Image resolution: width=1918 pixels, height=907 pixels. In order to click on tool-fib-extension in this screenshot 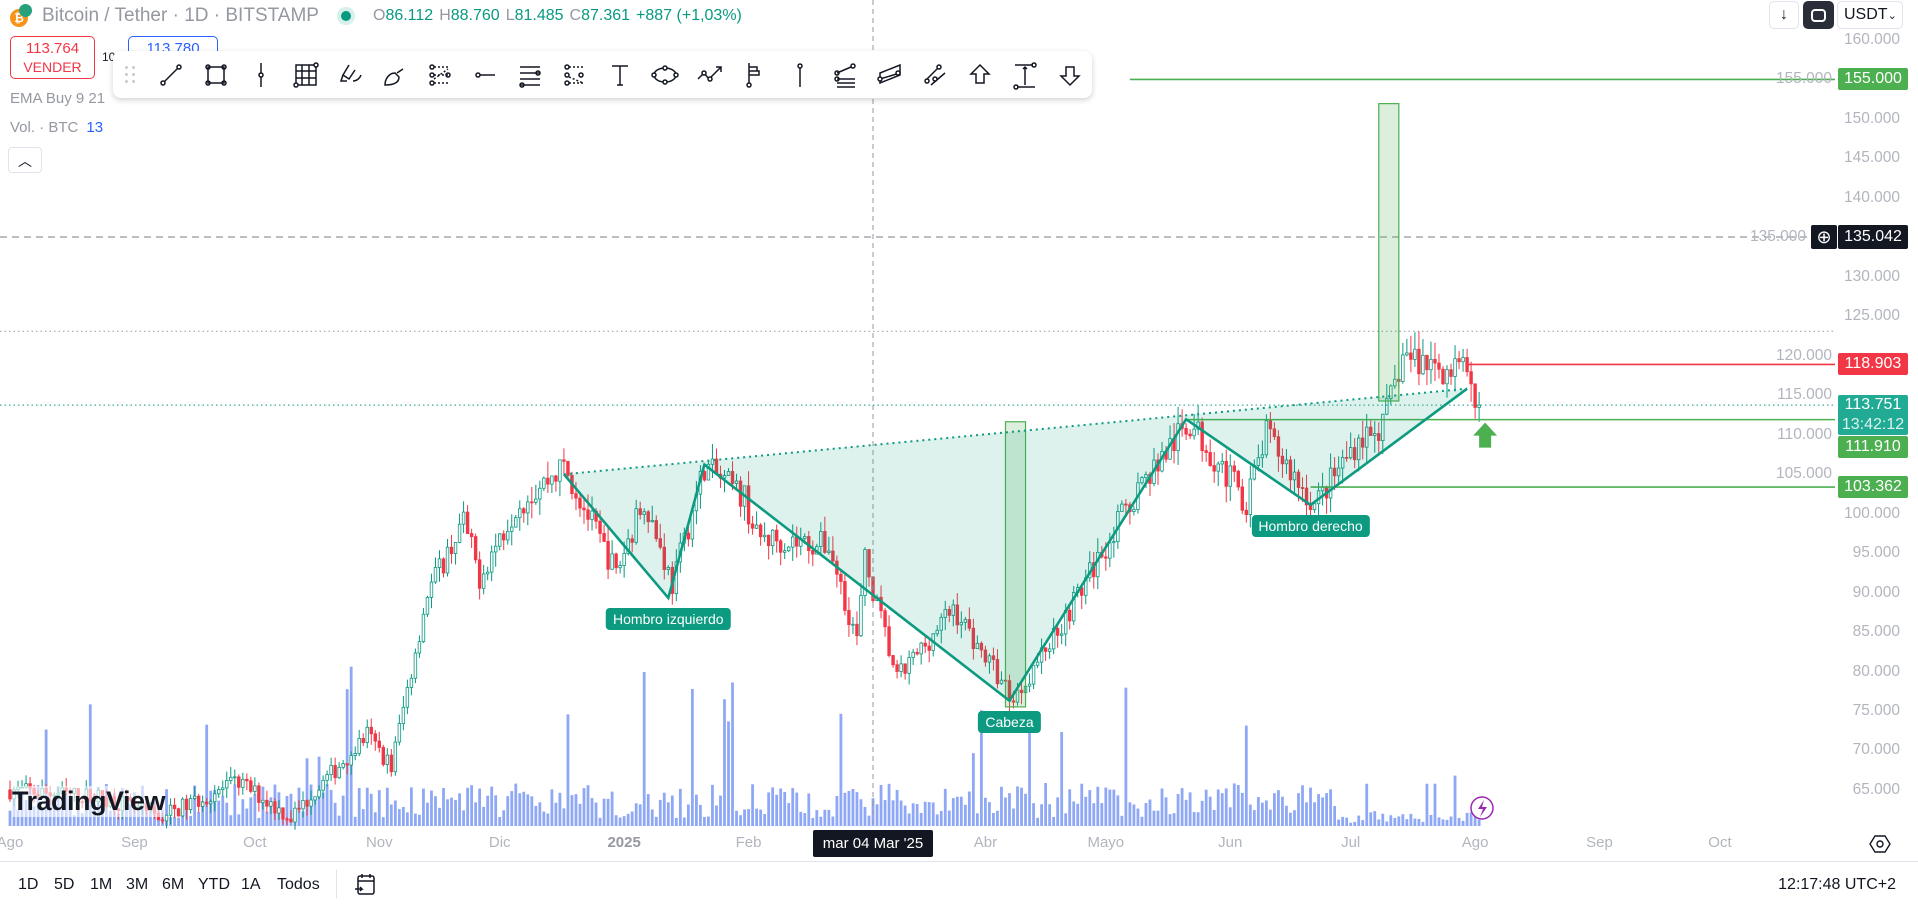, I will do `click(575, 75)`.